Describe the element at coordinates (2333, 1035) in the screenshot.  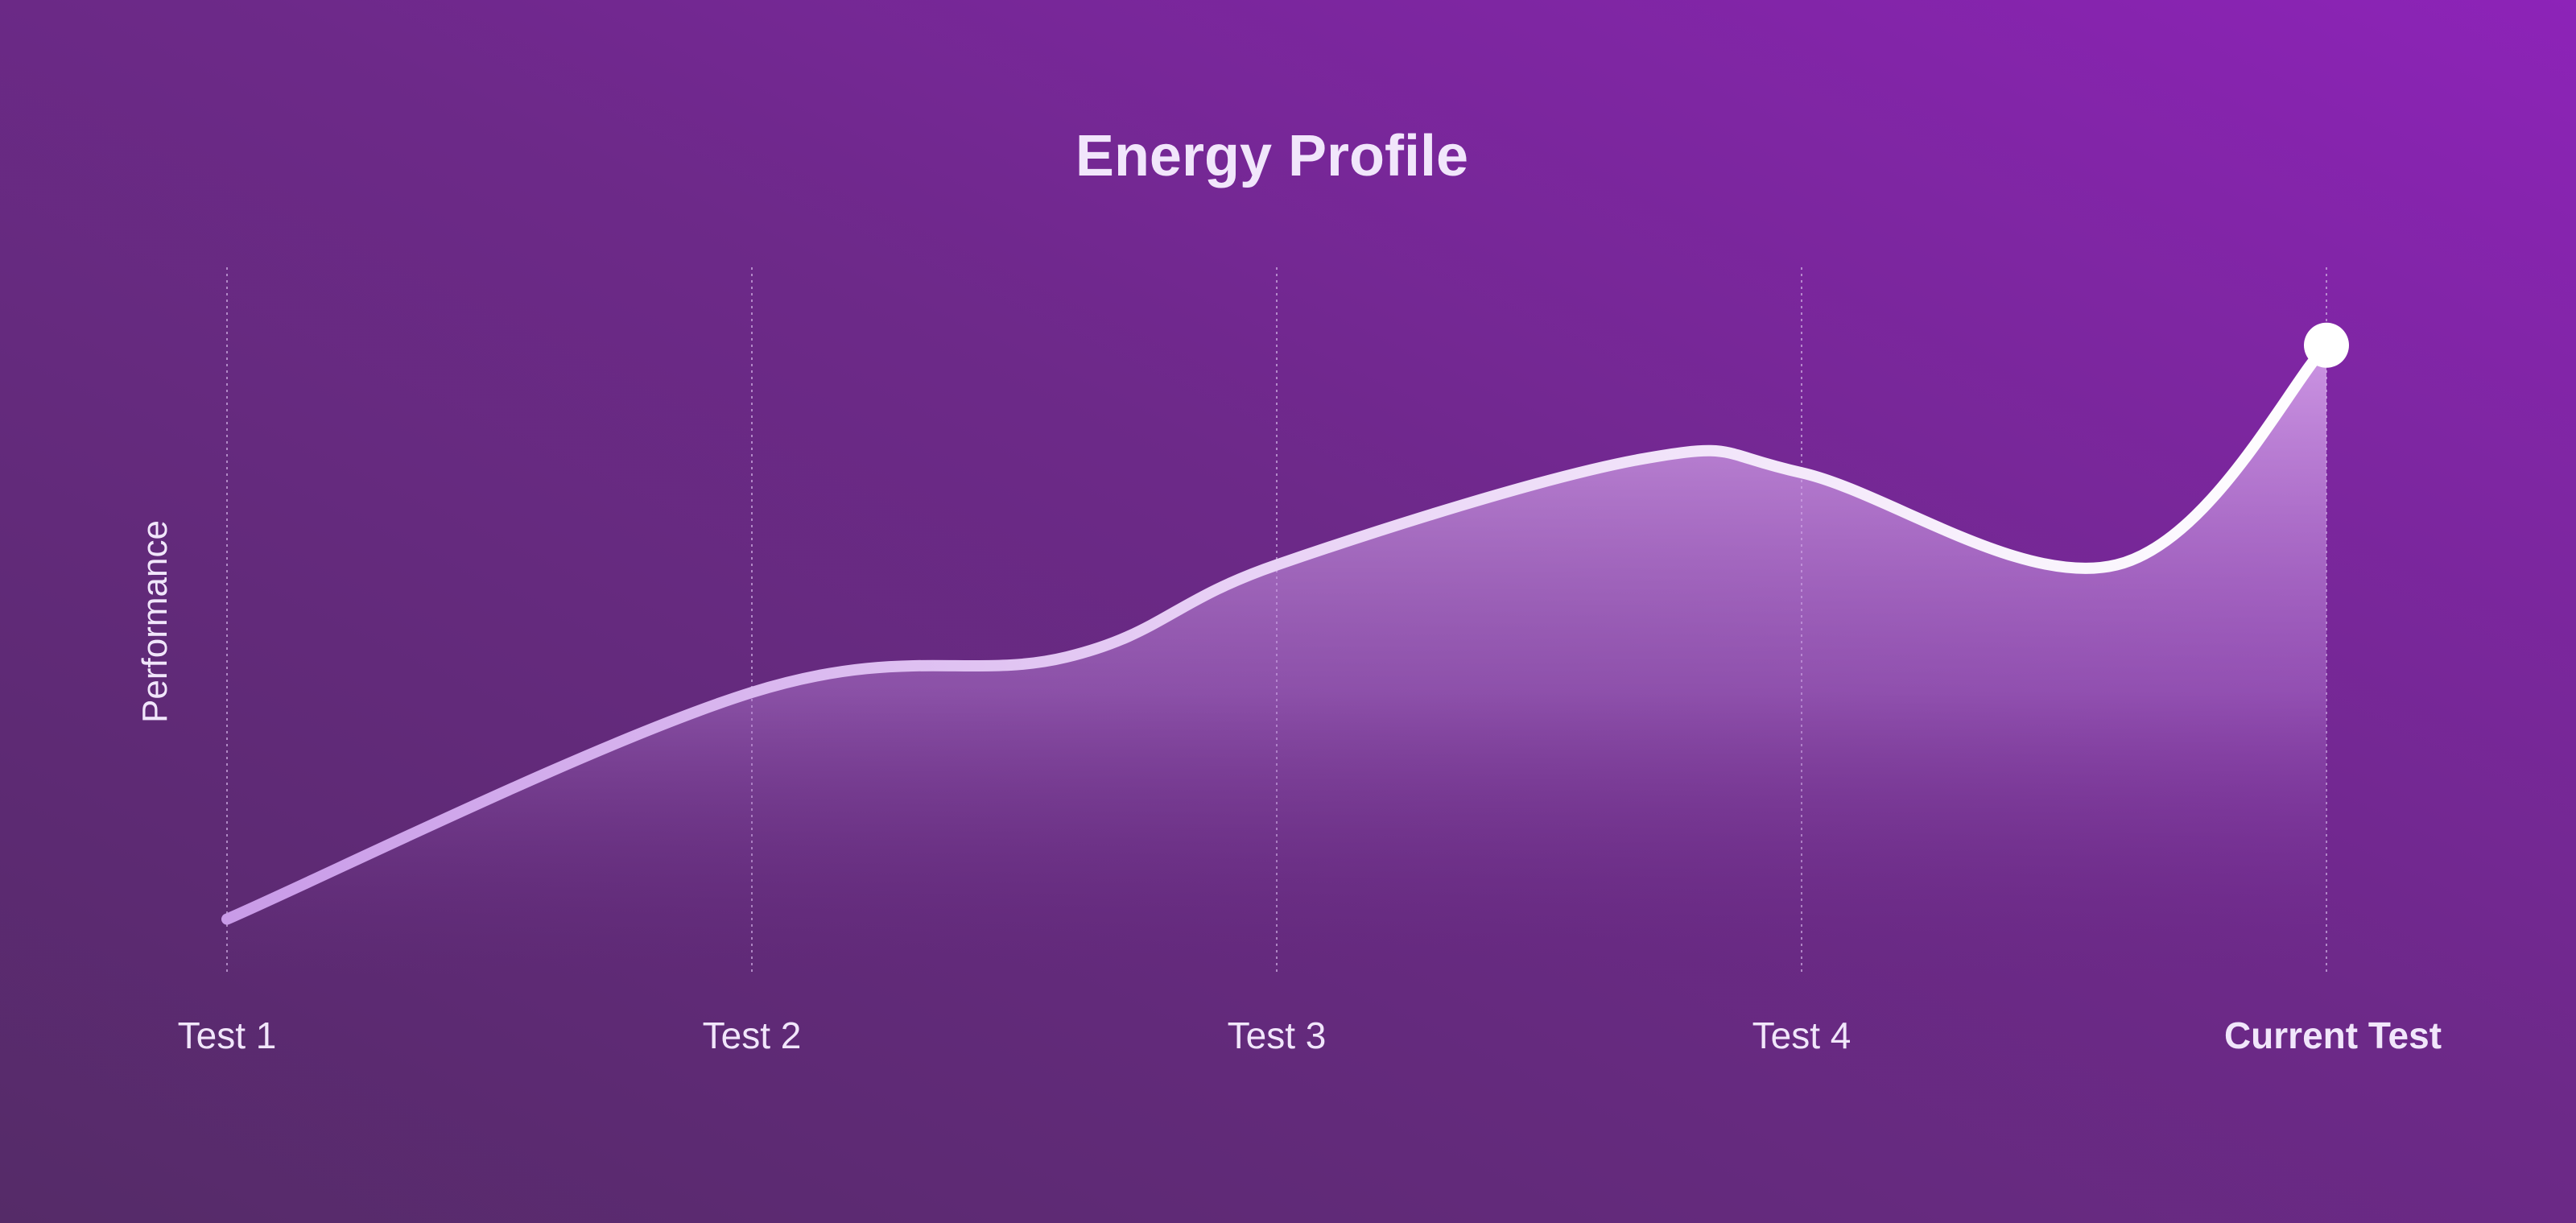
I see `x-tick-label: Current Test` at that location.